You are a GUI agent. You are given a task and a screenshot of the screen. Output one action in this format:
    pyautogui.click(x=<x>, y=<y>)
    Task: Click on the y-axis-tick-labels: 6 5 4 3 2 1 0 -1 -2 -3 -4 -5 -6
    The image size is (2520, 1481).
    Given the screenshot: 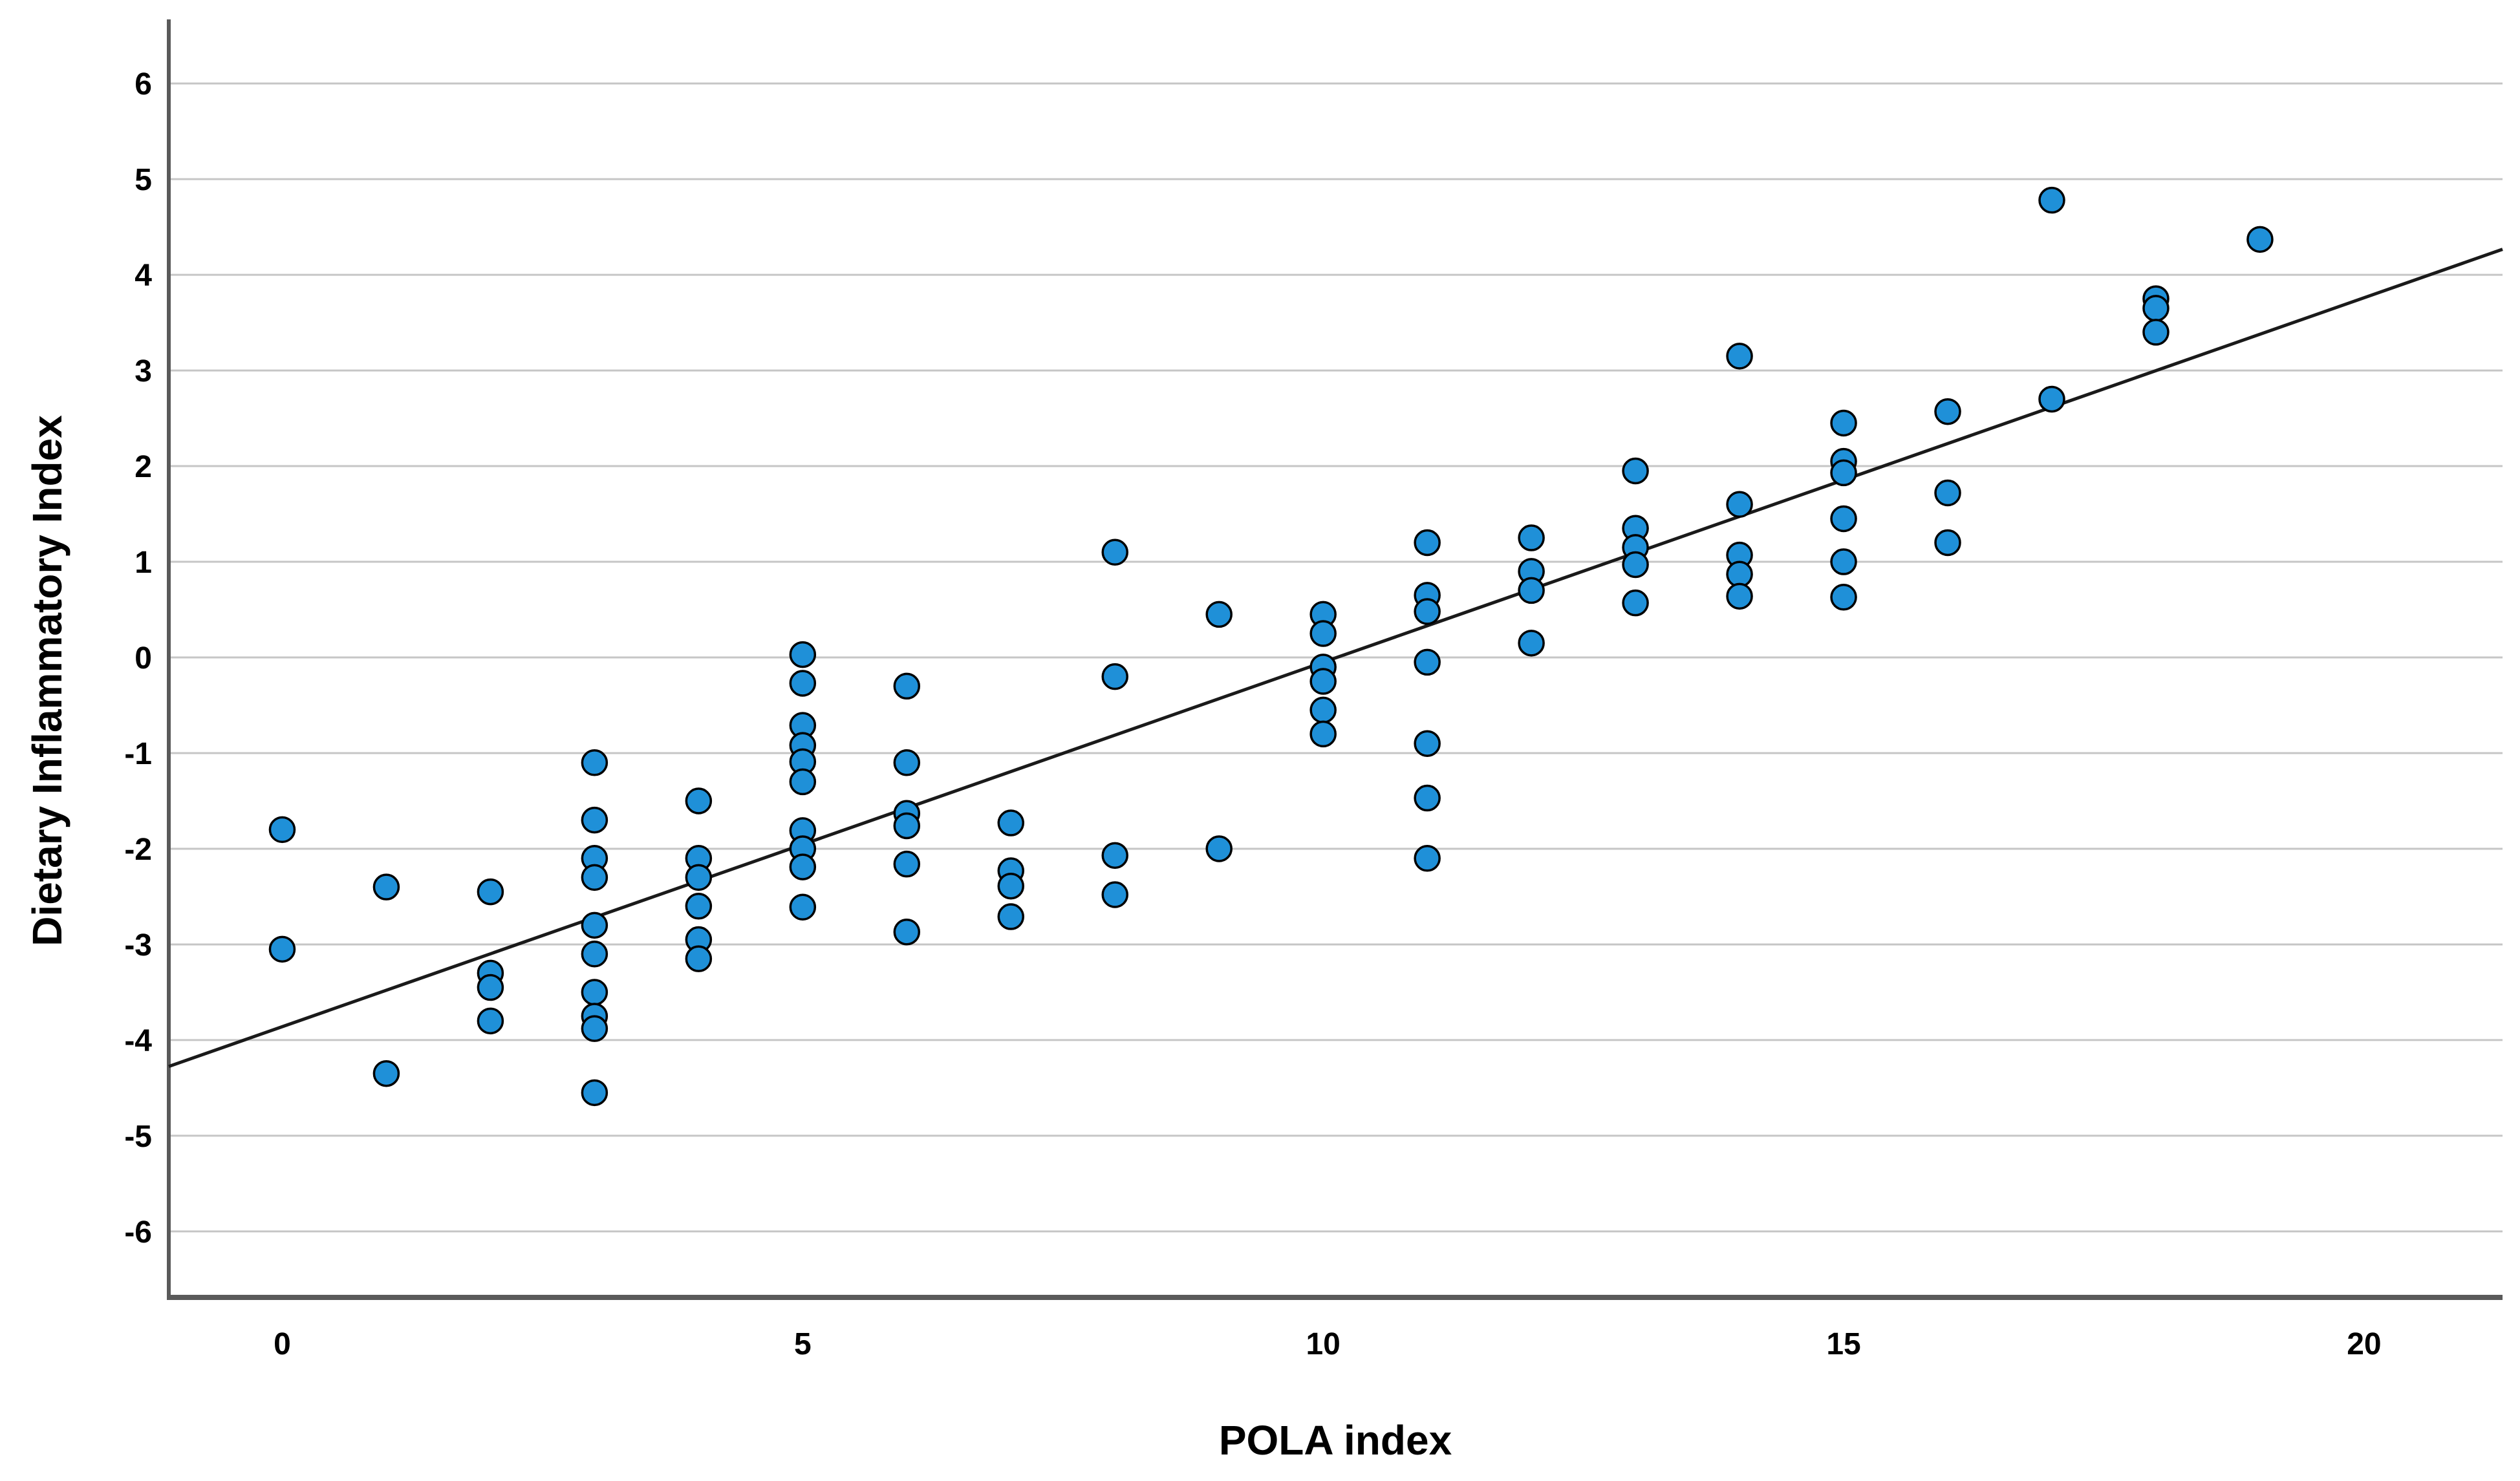 What is the action you would take?
    pyautogui.click(x=138, y=658)
    